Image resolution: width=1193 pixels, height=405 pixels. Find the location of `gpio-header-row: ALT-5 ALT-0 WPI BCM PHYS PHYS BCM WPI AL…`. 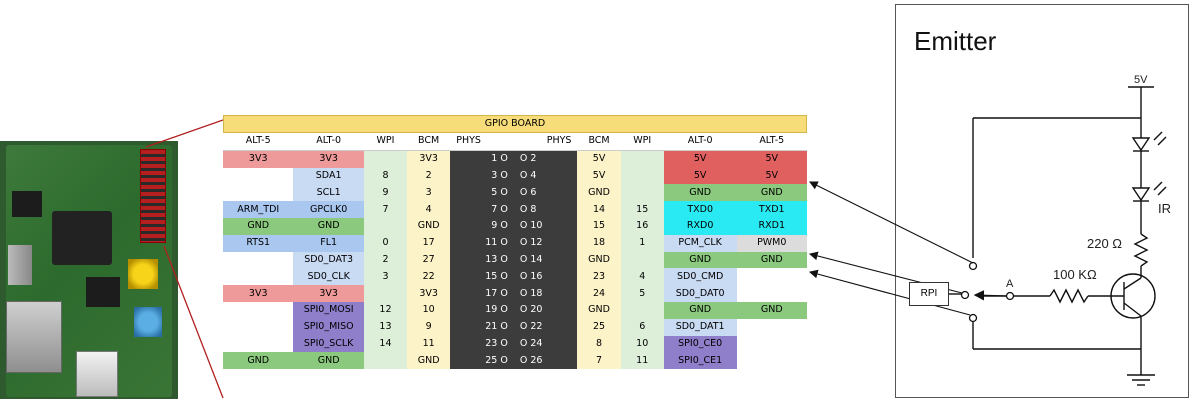

gpio-header-row: ALT-5 ALT-0 WPI BCM PHYS PHYS BCM WPI AL… is located at coordinates (515, 142).